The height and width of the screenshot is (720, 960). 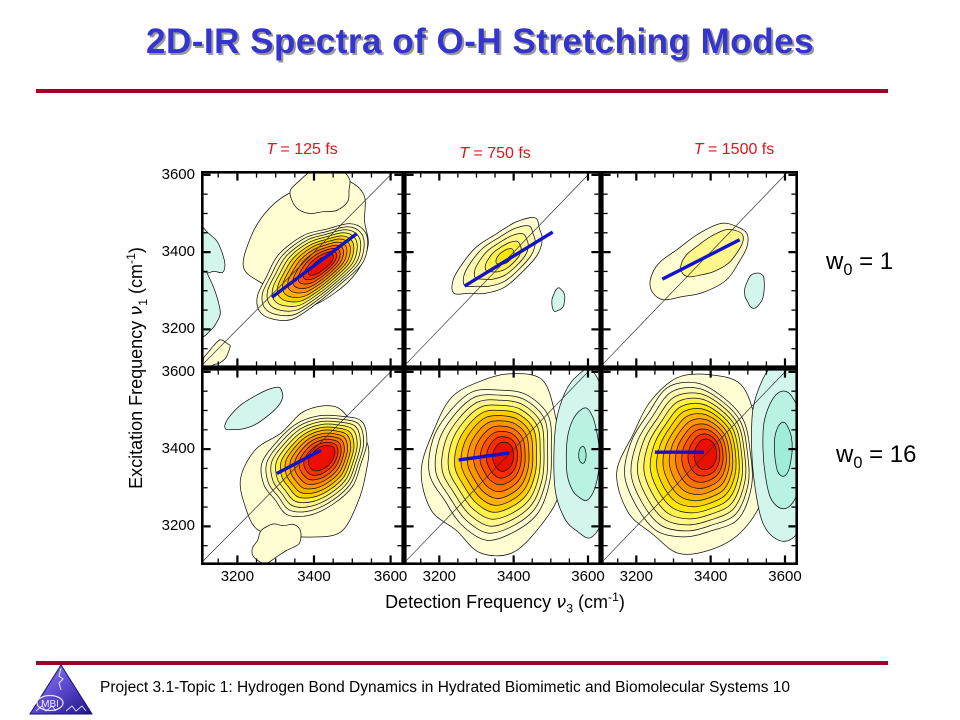 I want to click on row-label-w0-1: w0 = 1, so click(x=859, y=264).